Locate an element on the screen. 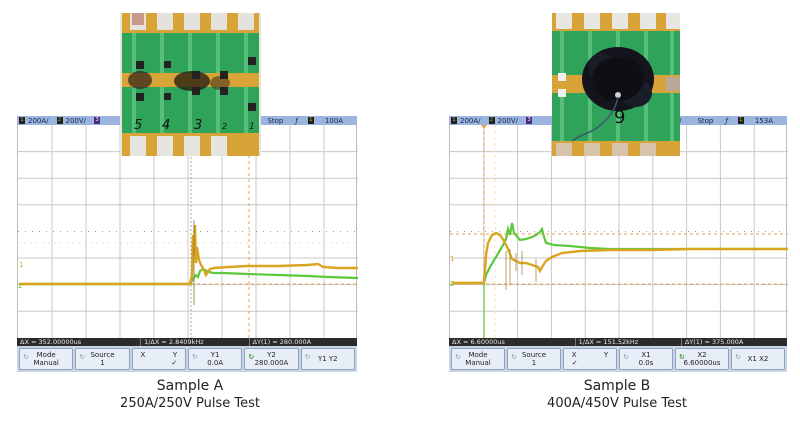  sample-b-photo: 9 is located at coordinates (616, 84).